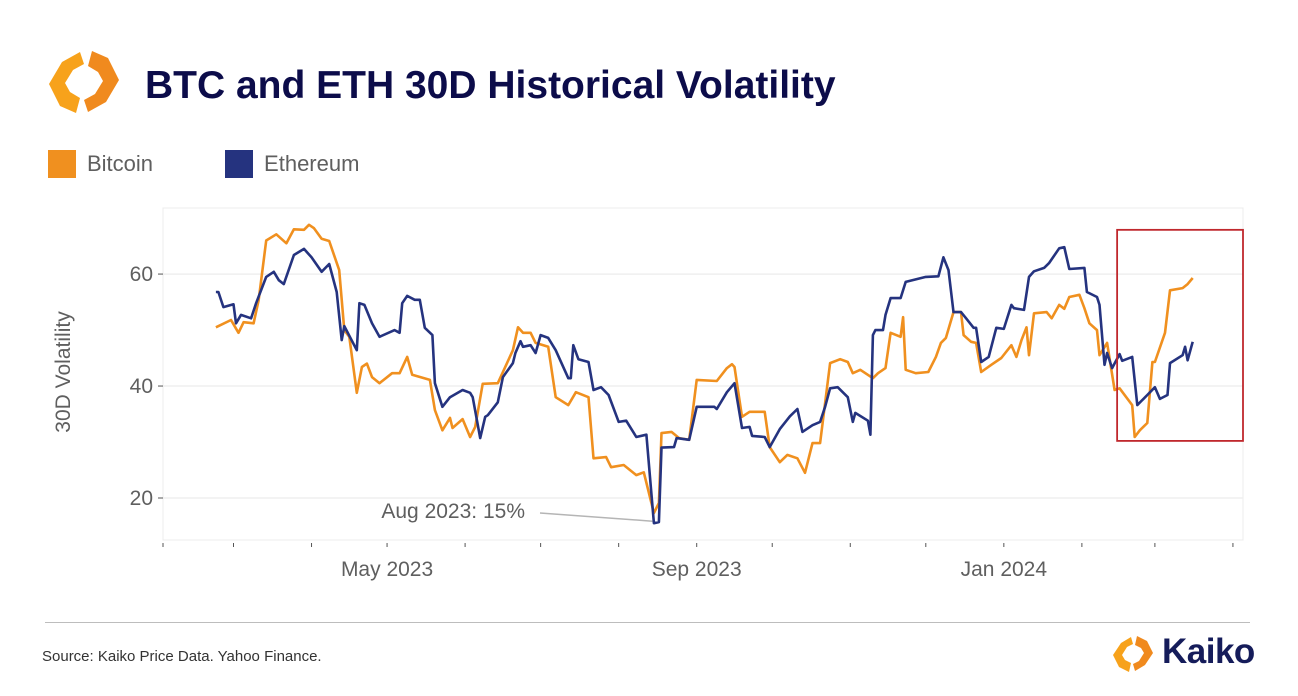  I want to click on header-logo, so click(84, 82).